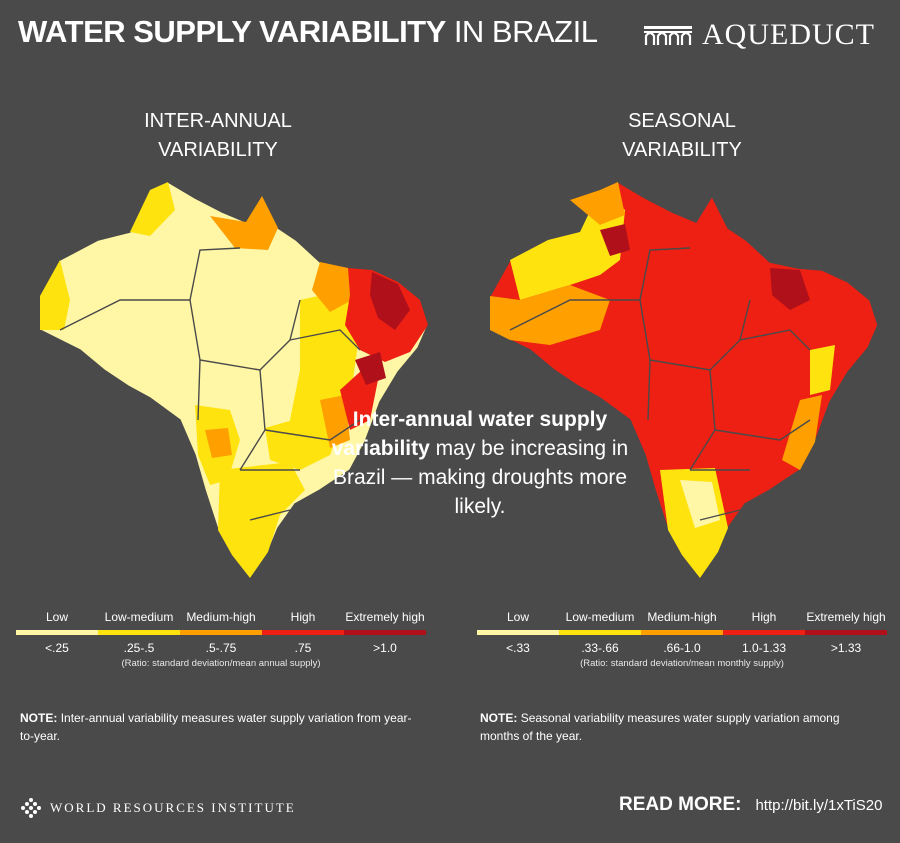 This screenshot has height=843, width=900. What do you see at coordinates (244, 223) in the screenshot?
I see `region-medium-high-amazon` at bounding box center [244, 223].